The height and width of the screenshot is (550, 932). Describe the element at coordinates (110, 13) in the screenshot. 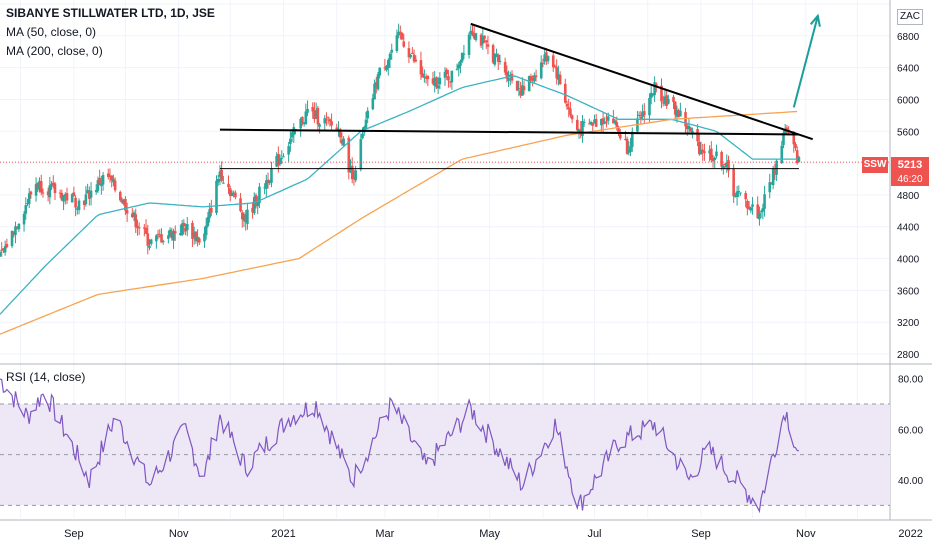

I see `chart-title: SIBANYE STILLWATER LTD, 1D, JSE` at that location.